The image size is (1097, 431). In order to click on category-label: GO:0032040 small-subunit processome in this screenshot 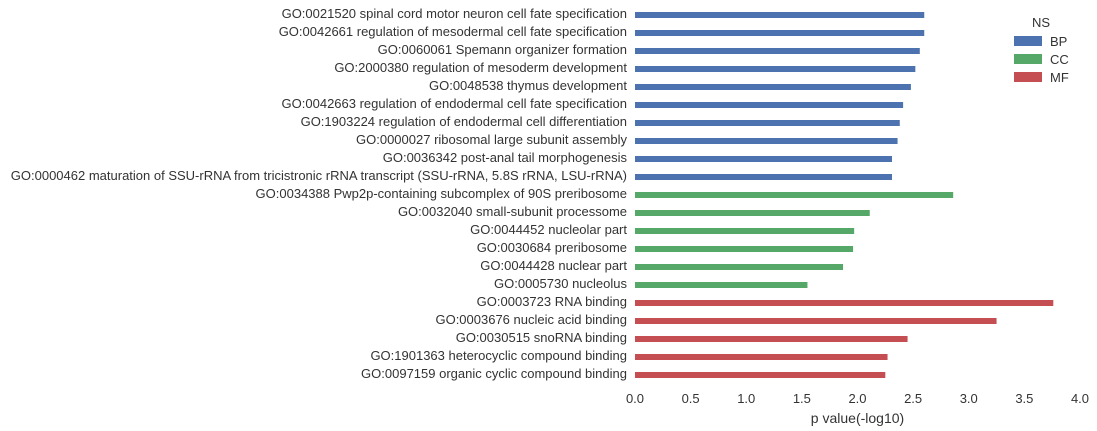, I will do `click(512, 211)`.